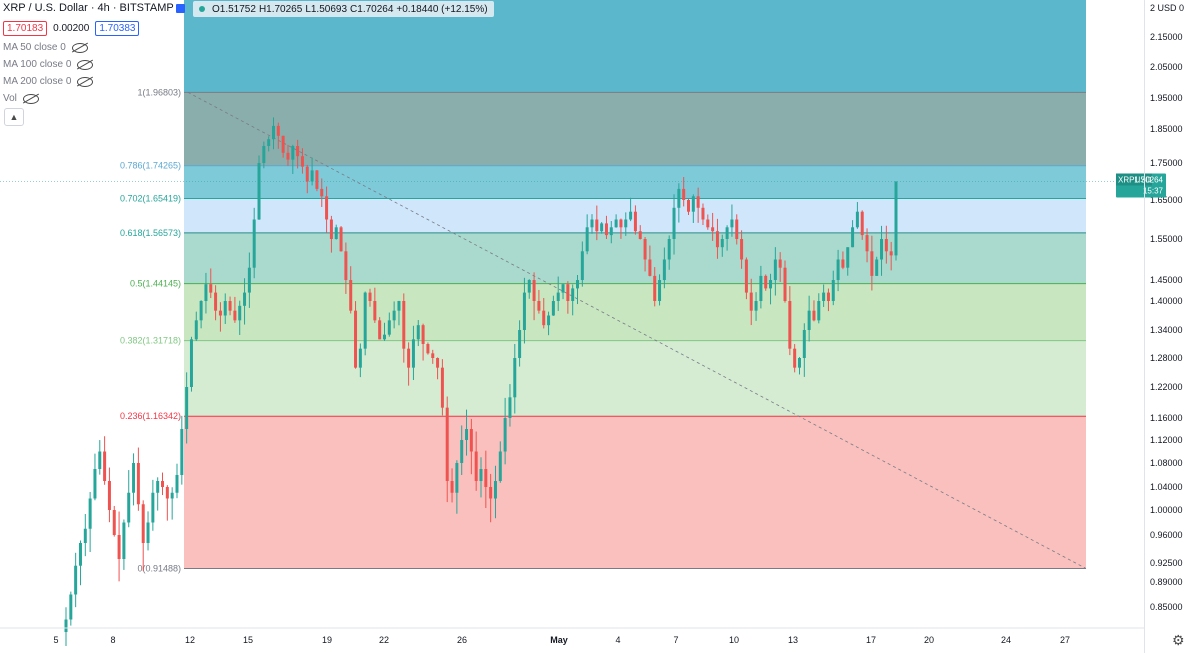  Describe the element at coordinates (635, 378) in the screenshot. I see `fib-zone-0.236` at that location.